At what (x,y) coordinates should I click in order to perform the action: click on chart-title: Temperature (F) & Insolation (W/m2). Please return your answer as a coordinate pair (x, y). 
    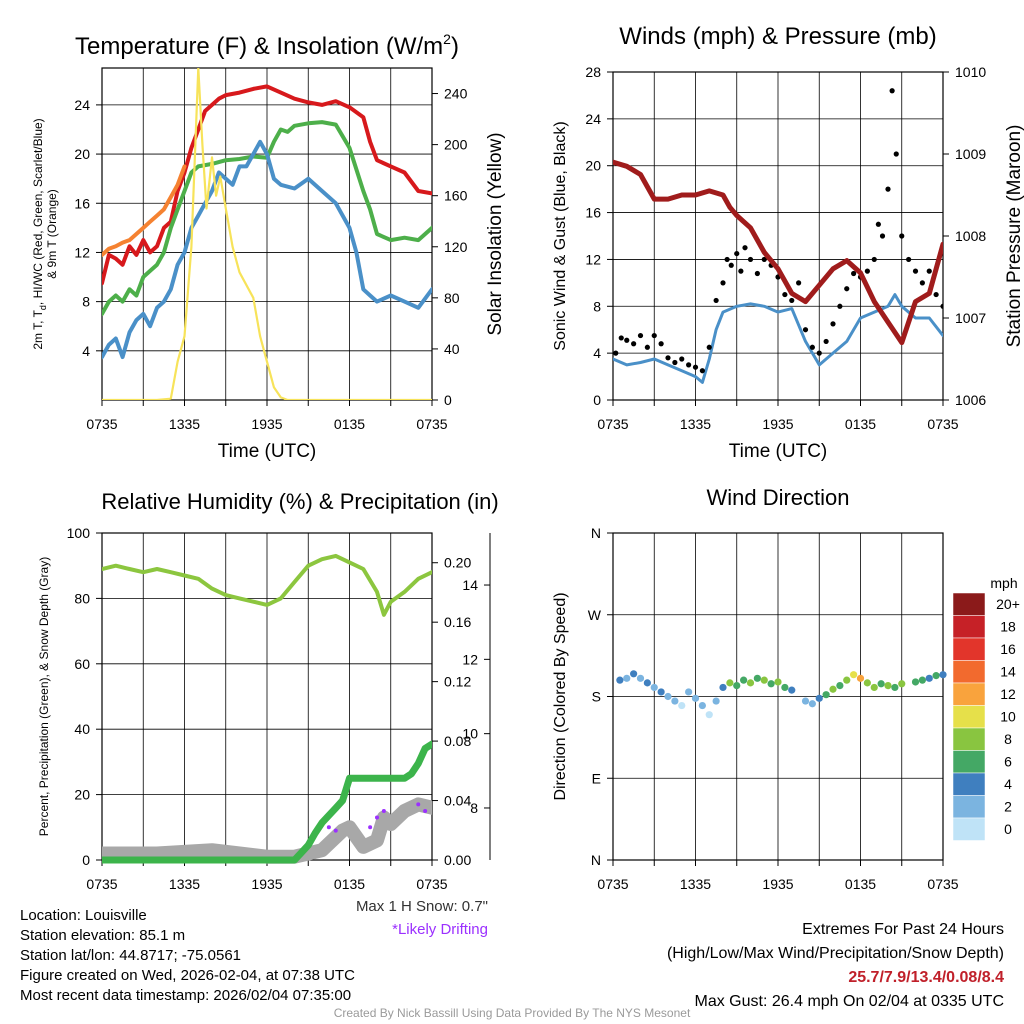
    Looking at the image, I should click on (267, 45).